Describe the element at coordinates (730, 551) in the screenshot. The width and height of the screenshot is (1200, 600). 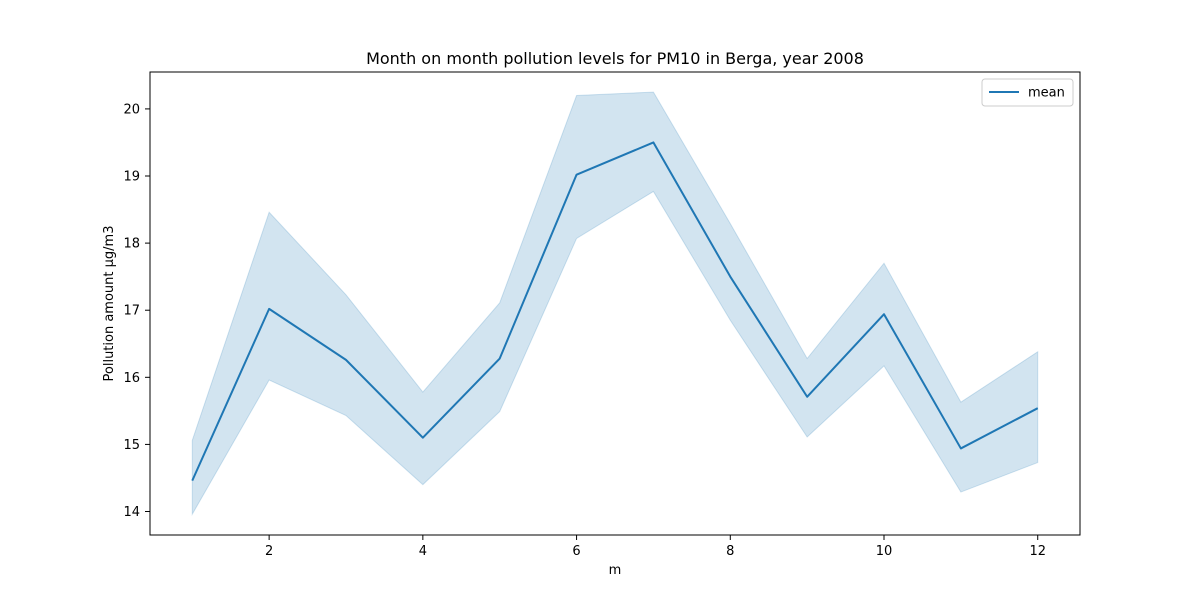
I see `x-tick-label: 8` at that location.